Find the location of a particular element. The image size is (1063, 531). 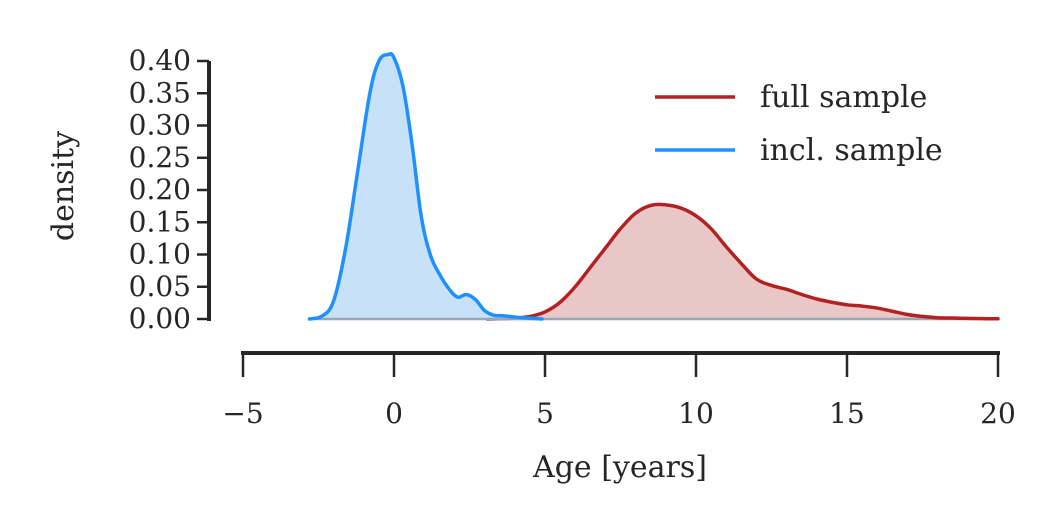

x-tick-label: 5 is located at coordinates (545, 413).